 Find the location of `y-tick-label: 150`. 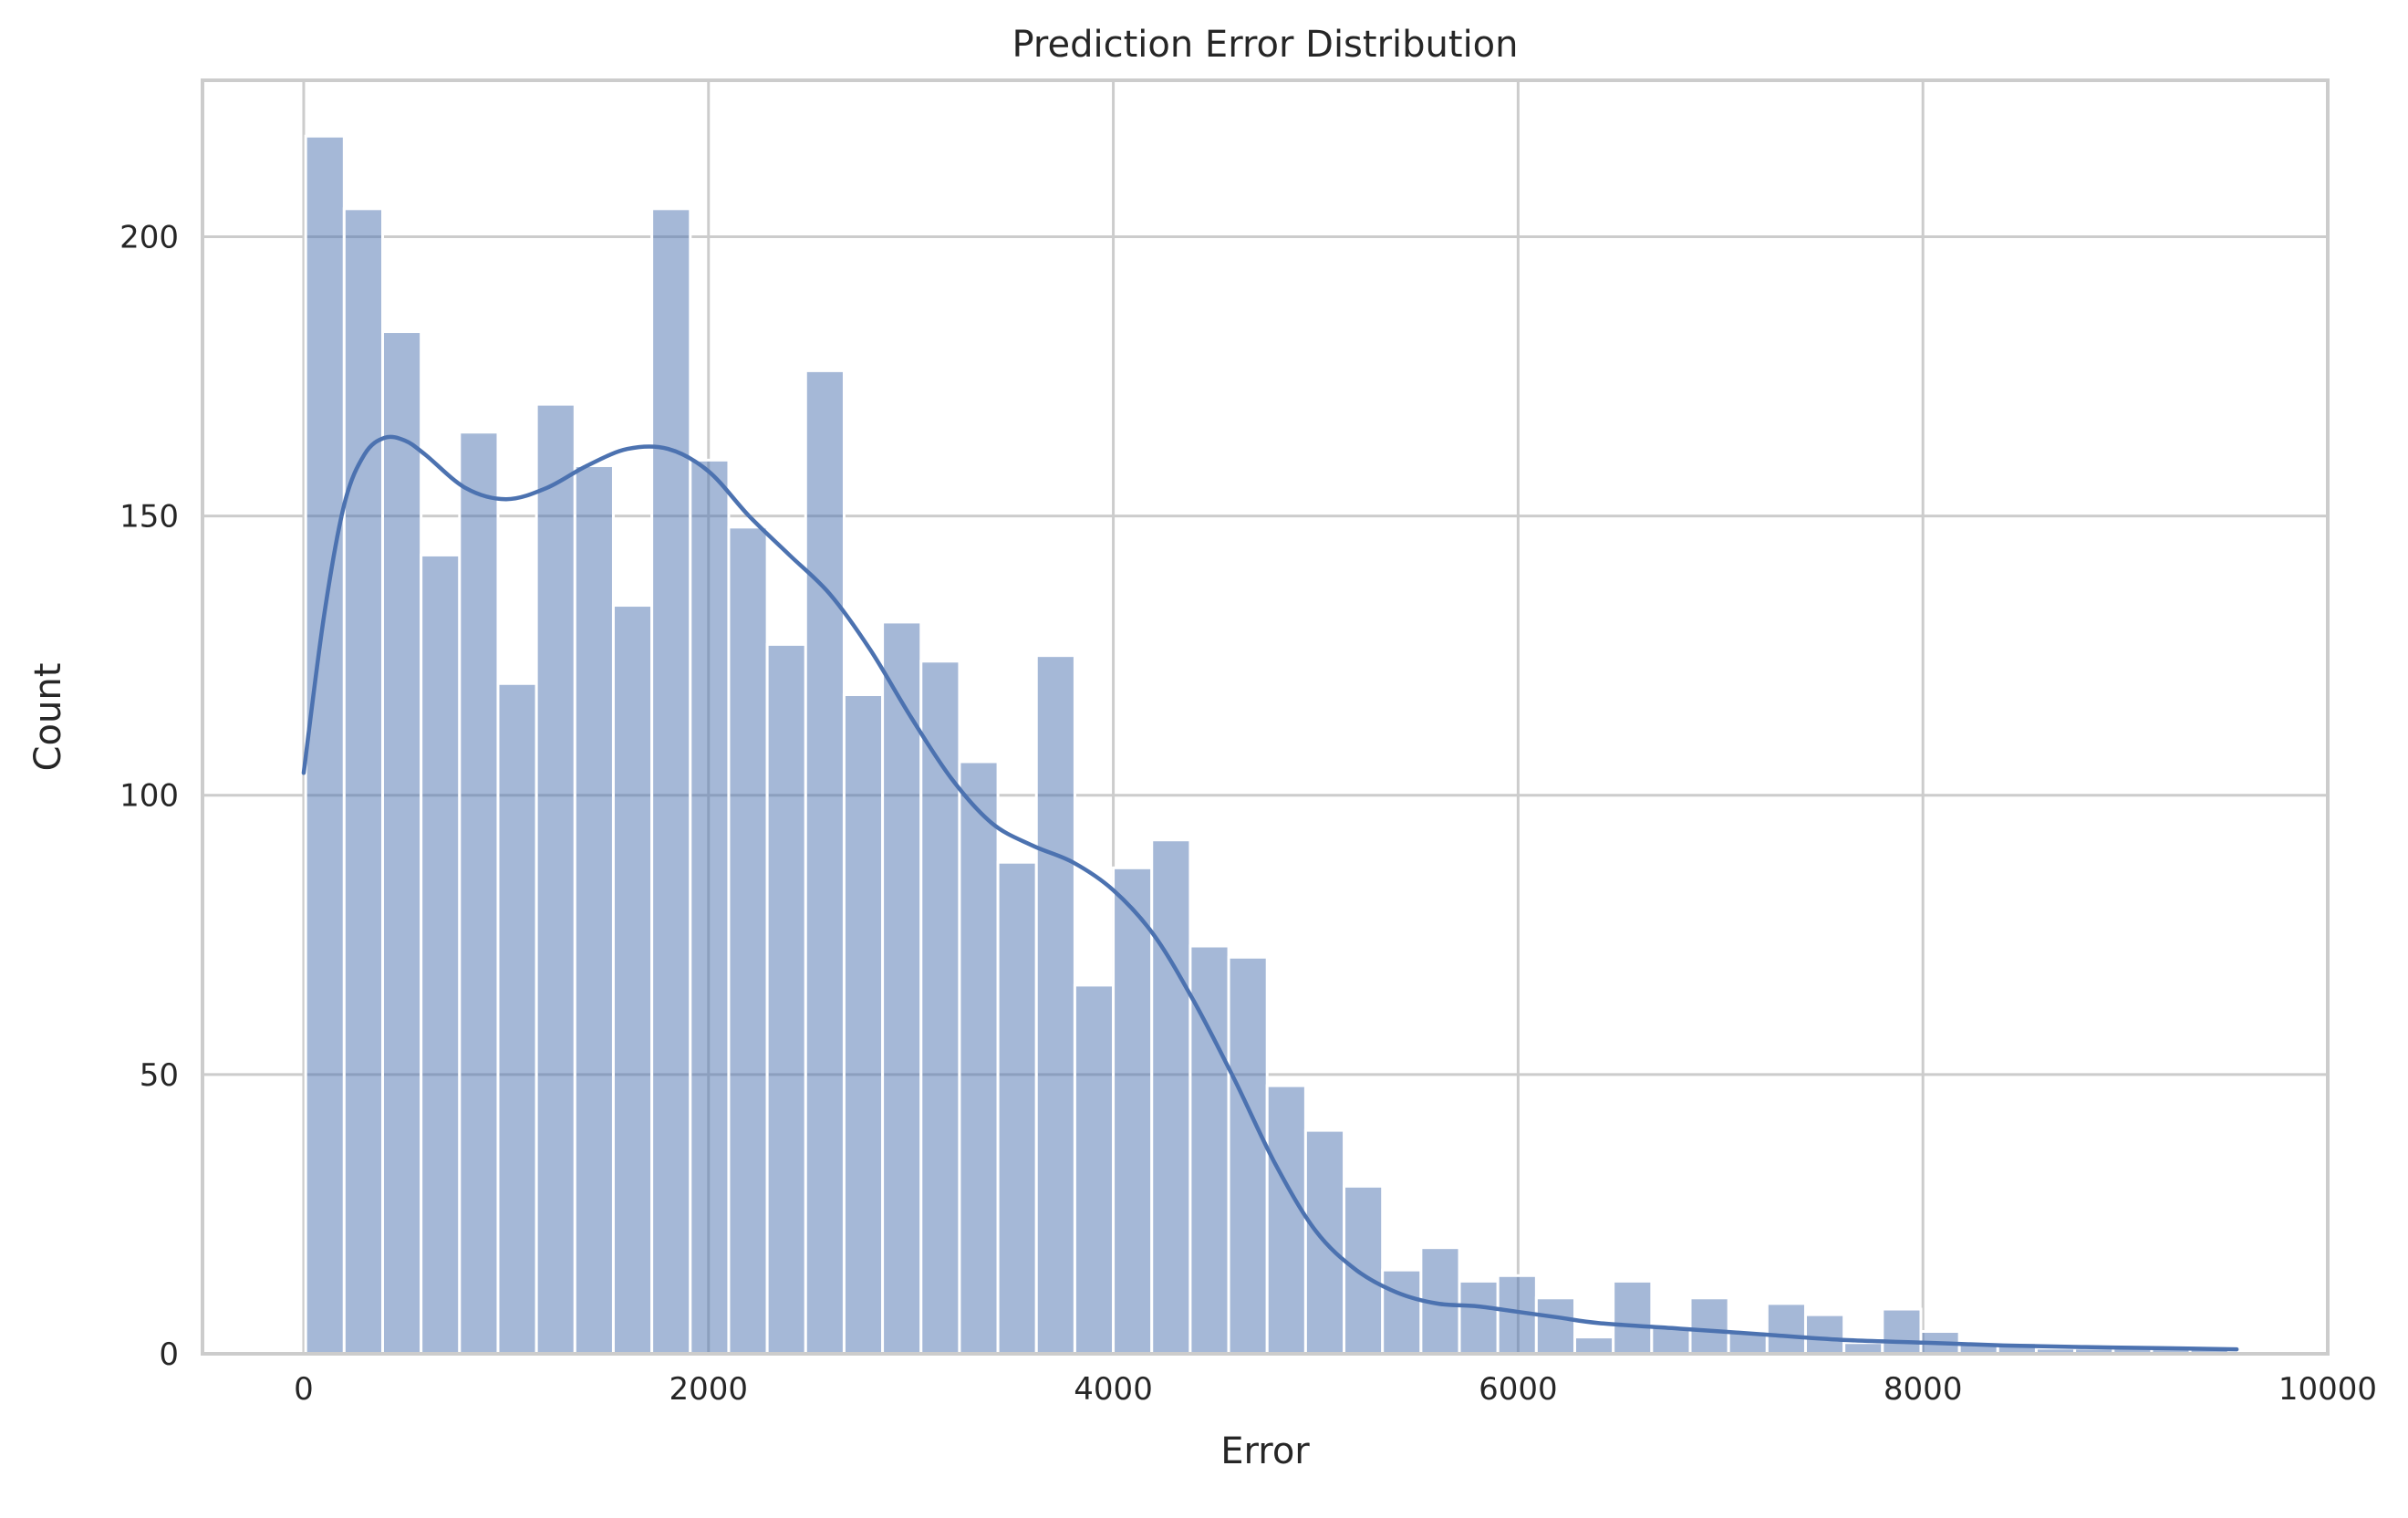

y-tick-label: 150 is located at coordinates (149, 517).